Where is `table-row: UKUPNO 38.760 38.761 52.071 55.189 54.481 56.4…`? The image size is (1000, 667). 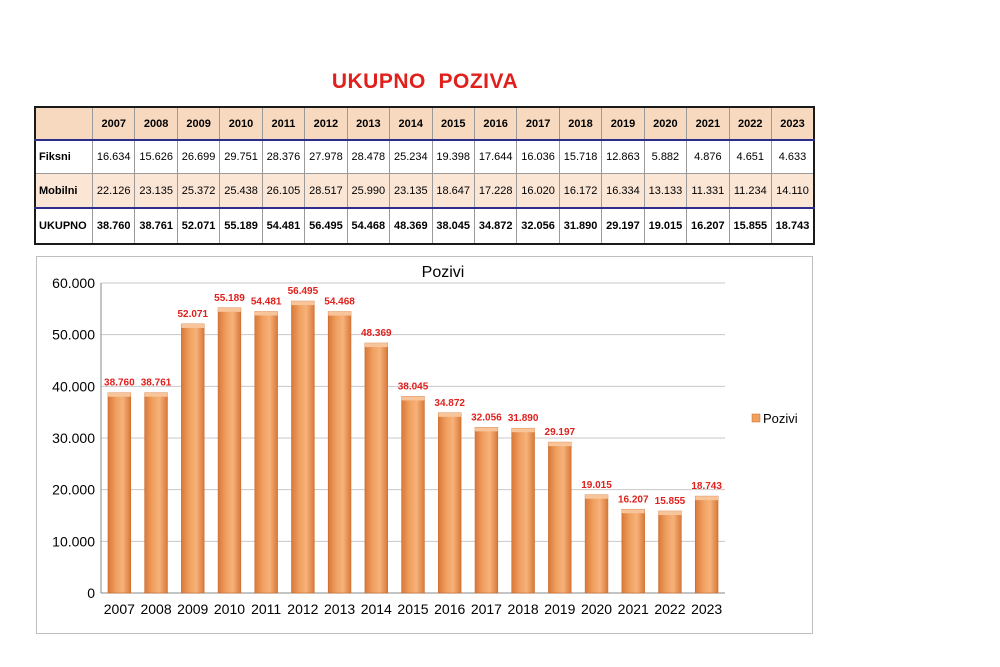
table-row: UKUPNO 38.760 38.761 52.071 55.189 54.481 56.4… is located at coordinates (424, 226).